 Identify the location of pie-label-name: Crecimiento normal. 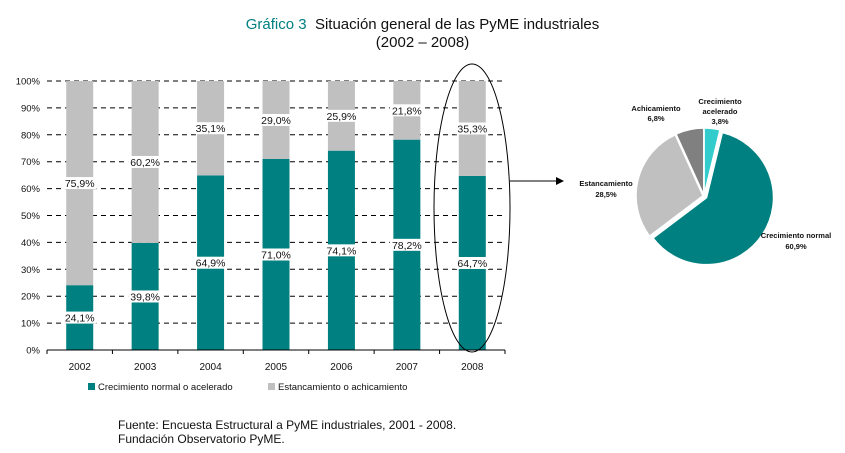
(796, 235).